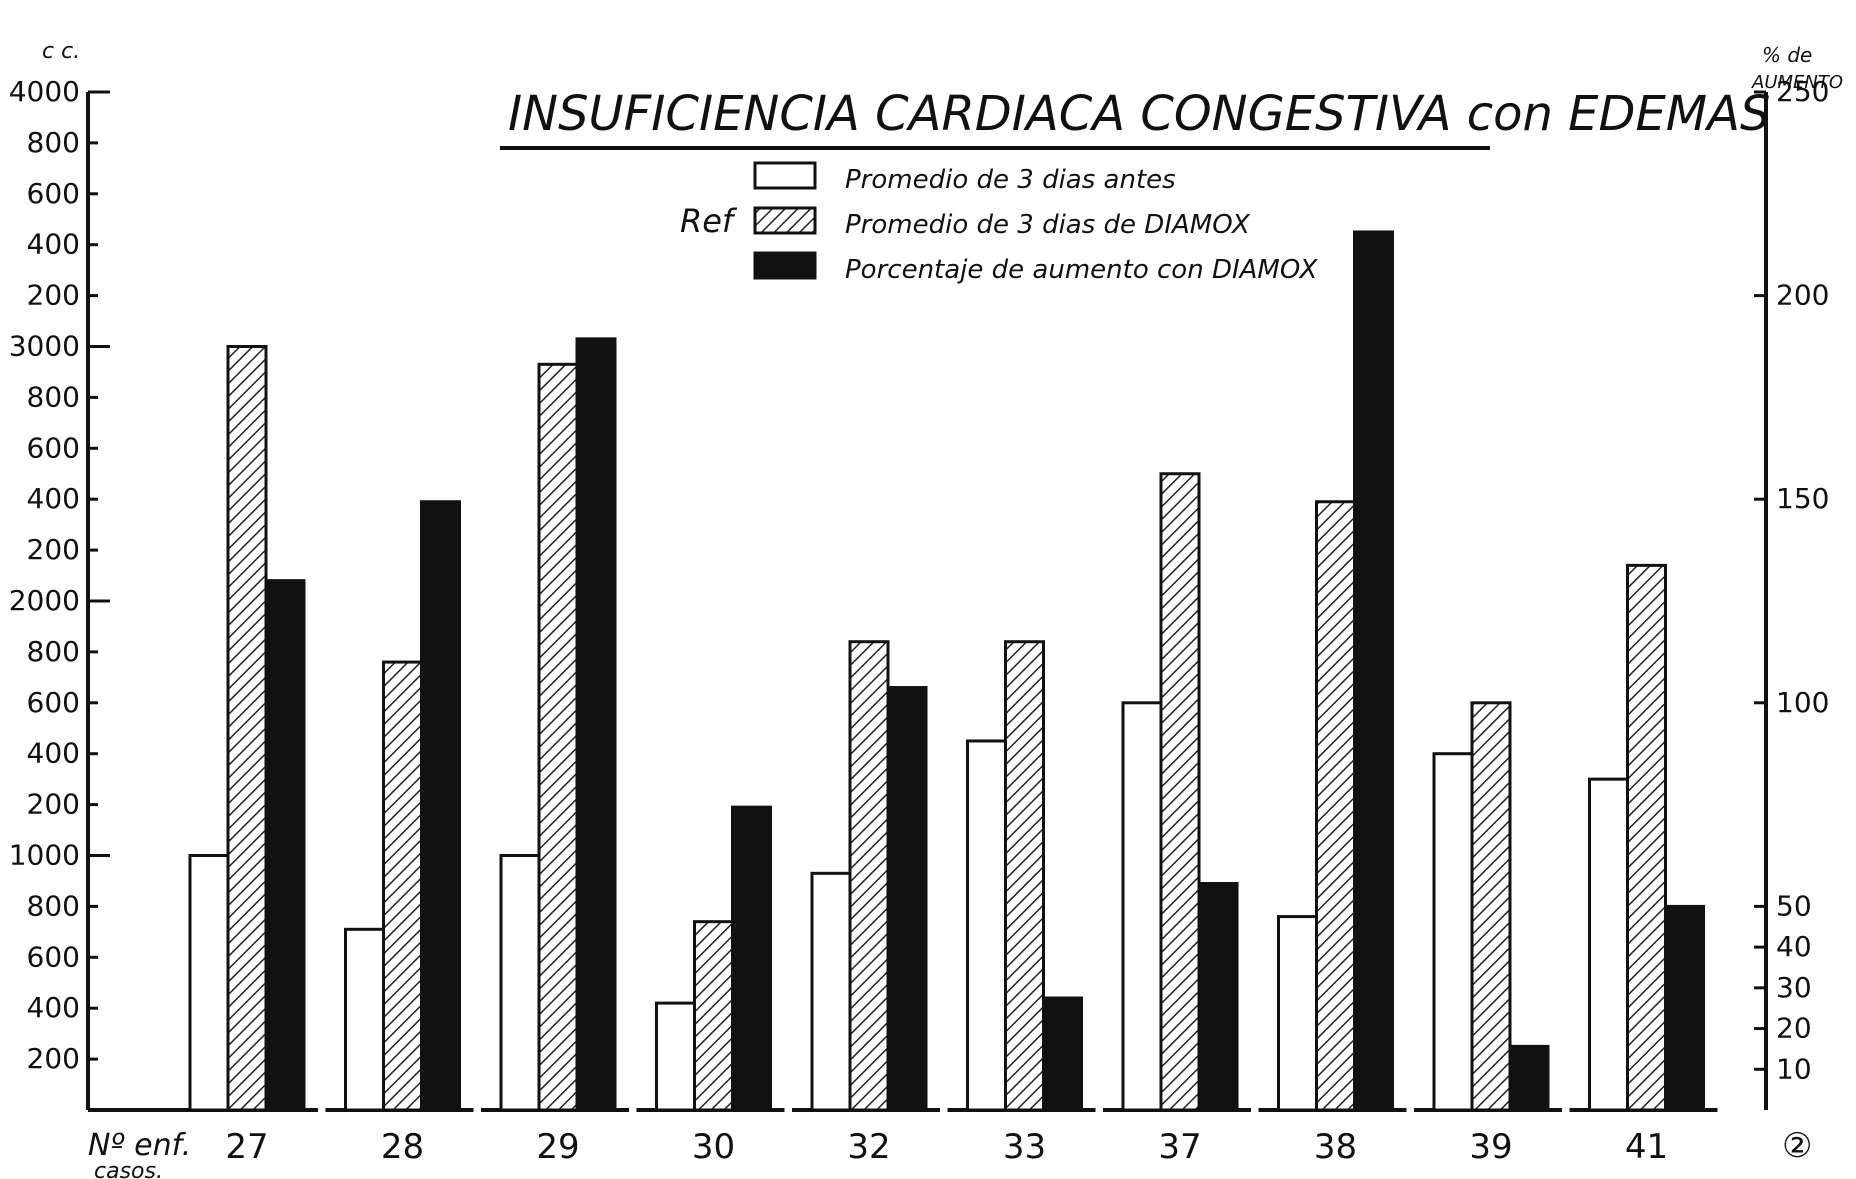 This screenshot has width=1856, height=1179. Describe the element at coordinates (402, 1147) in the screenshot. I see `category-label-28: 28` at that location.